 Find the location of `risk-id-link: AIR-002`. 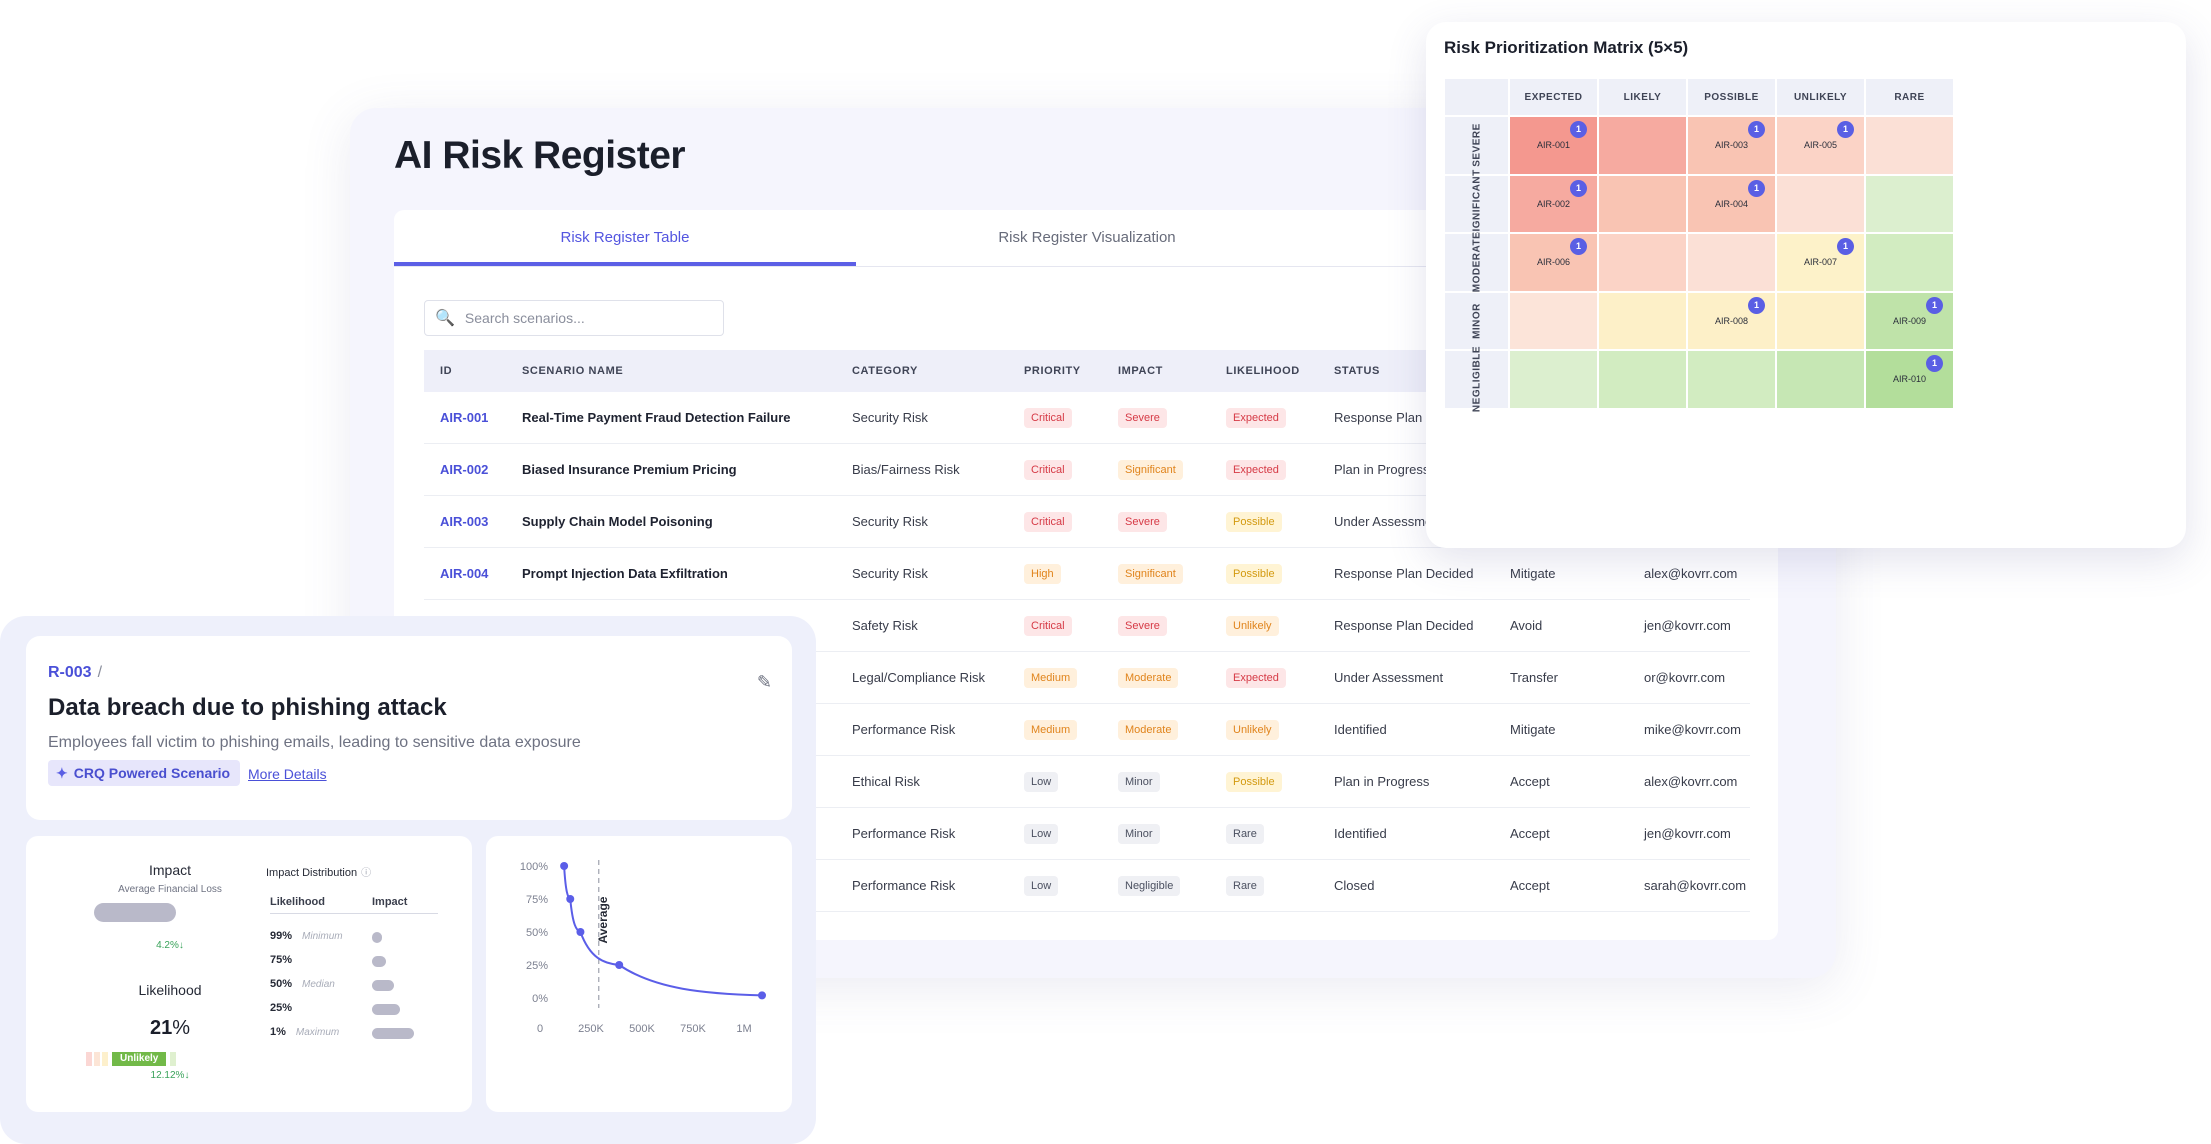

risk-id-link: AIR-002 is located at coordinates (465, 469).